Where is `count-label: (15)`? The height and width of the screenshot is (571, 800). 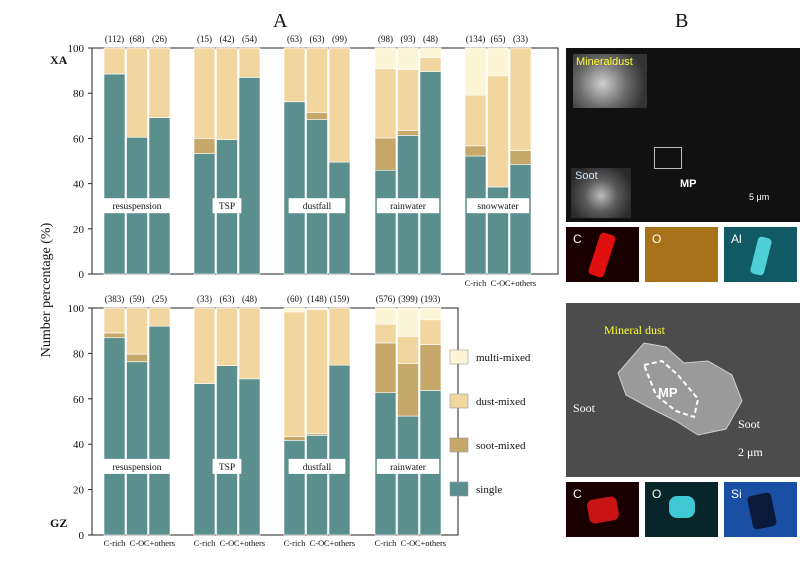 count-label: (15) is located at coordinates (204, 39).